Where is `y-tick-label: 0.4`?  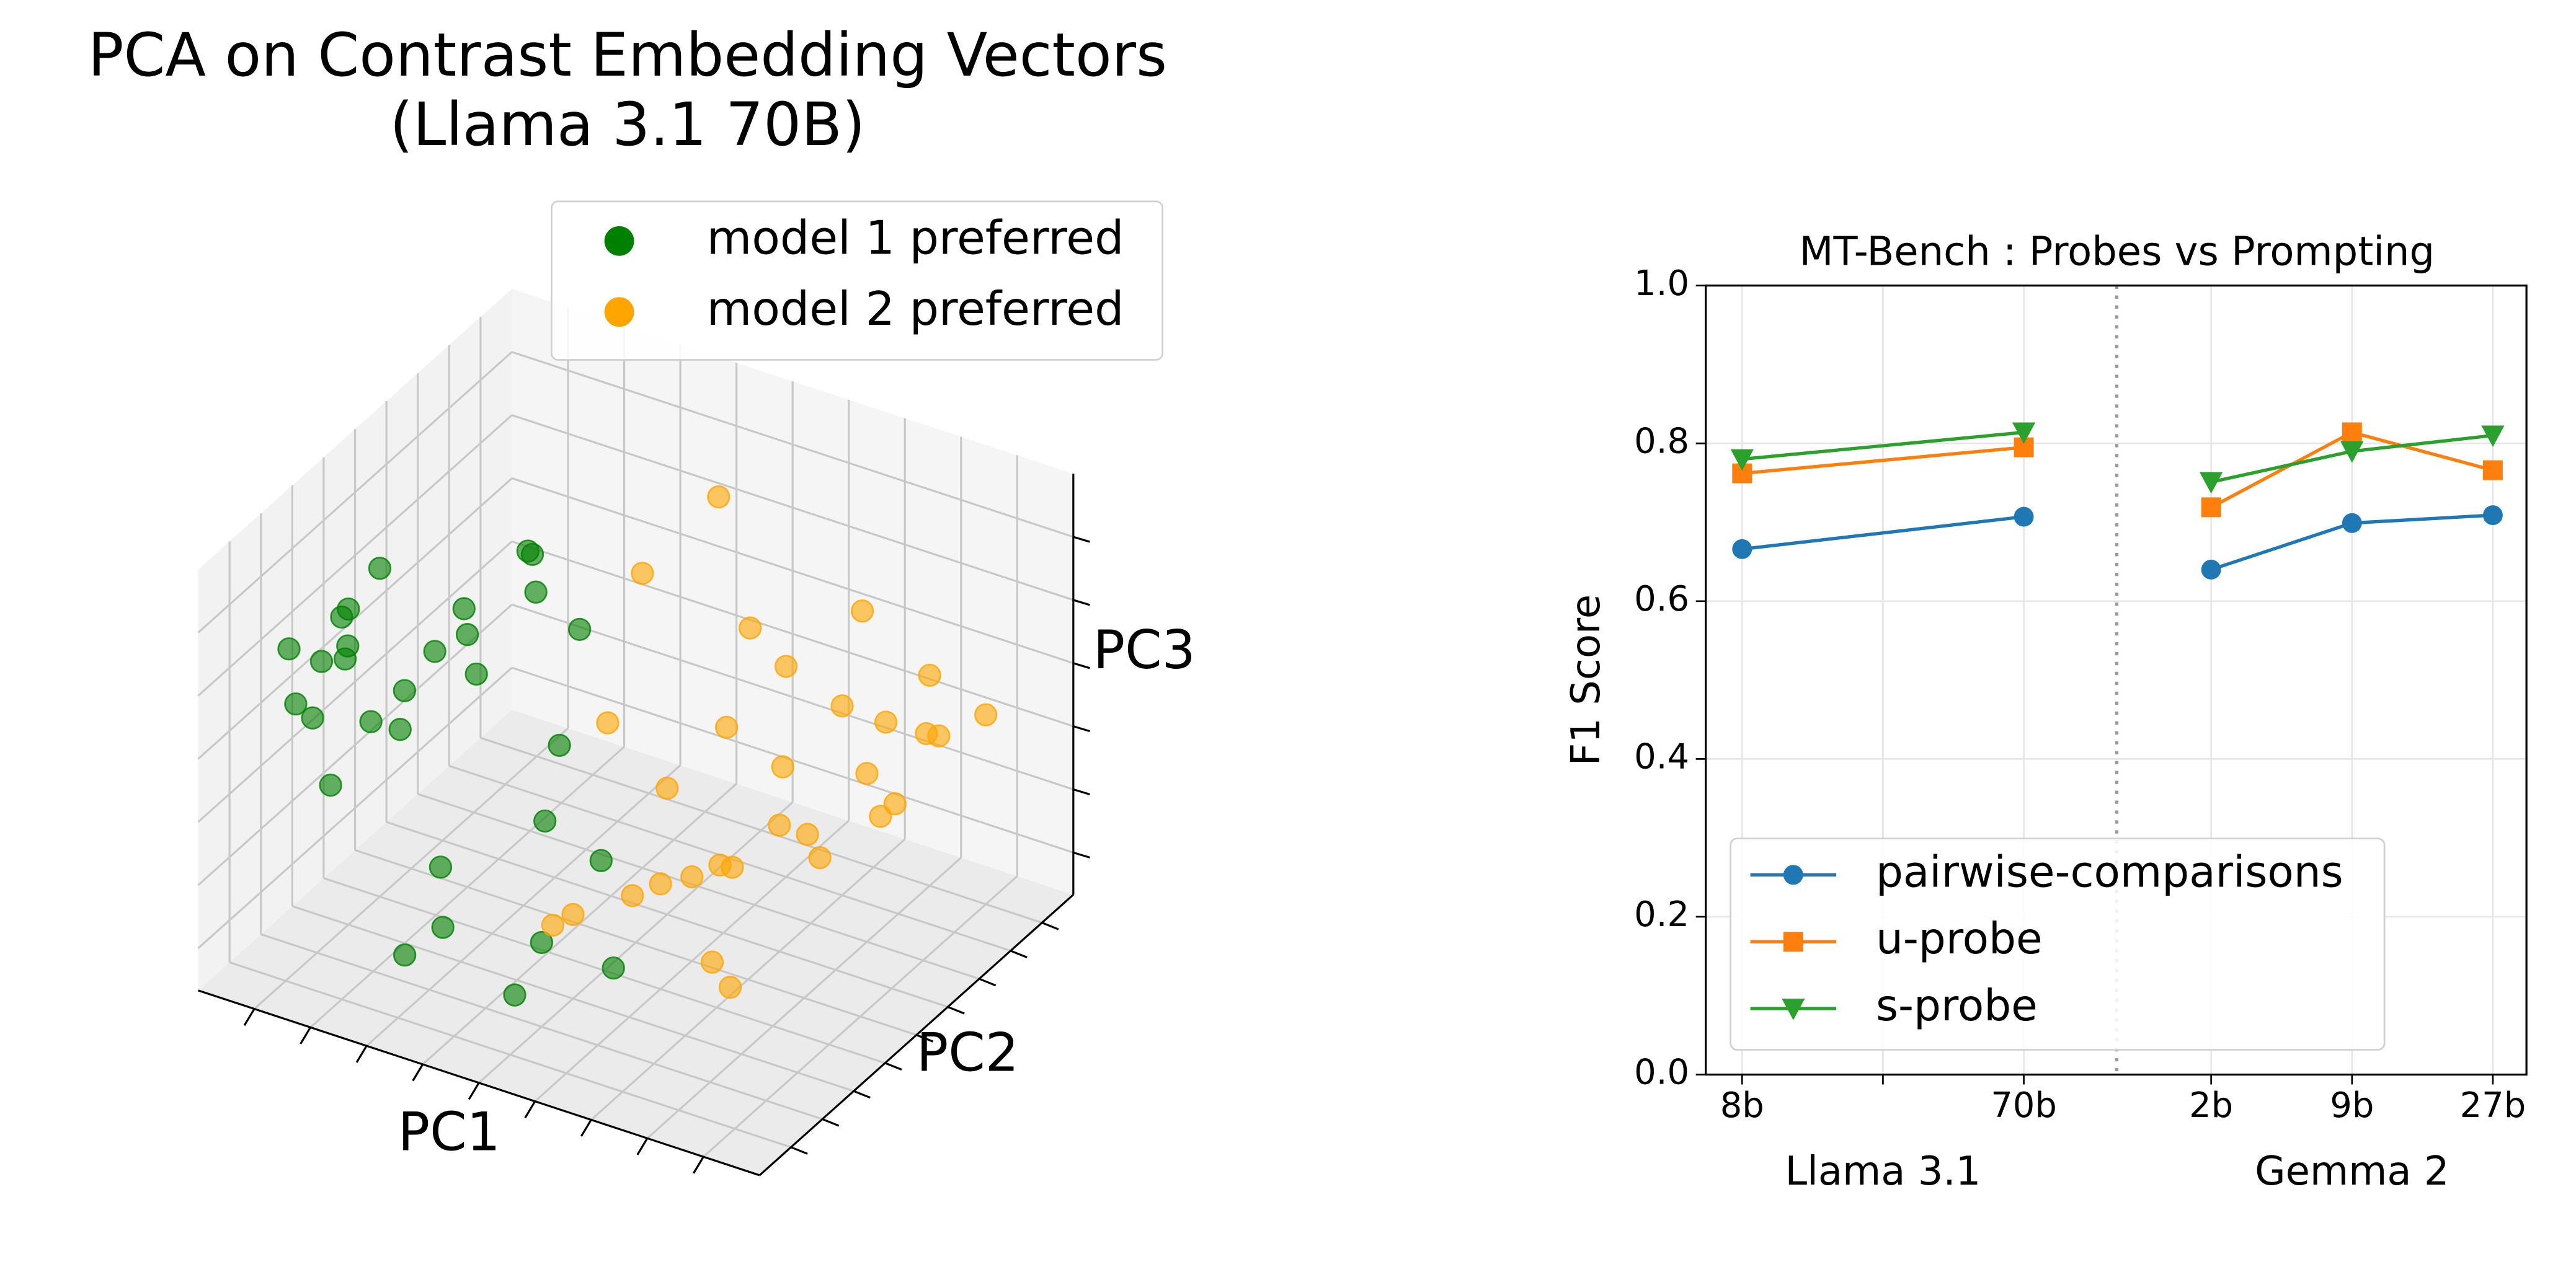 y-tick-label: 0.4 is located at coordinates (1661, 757).